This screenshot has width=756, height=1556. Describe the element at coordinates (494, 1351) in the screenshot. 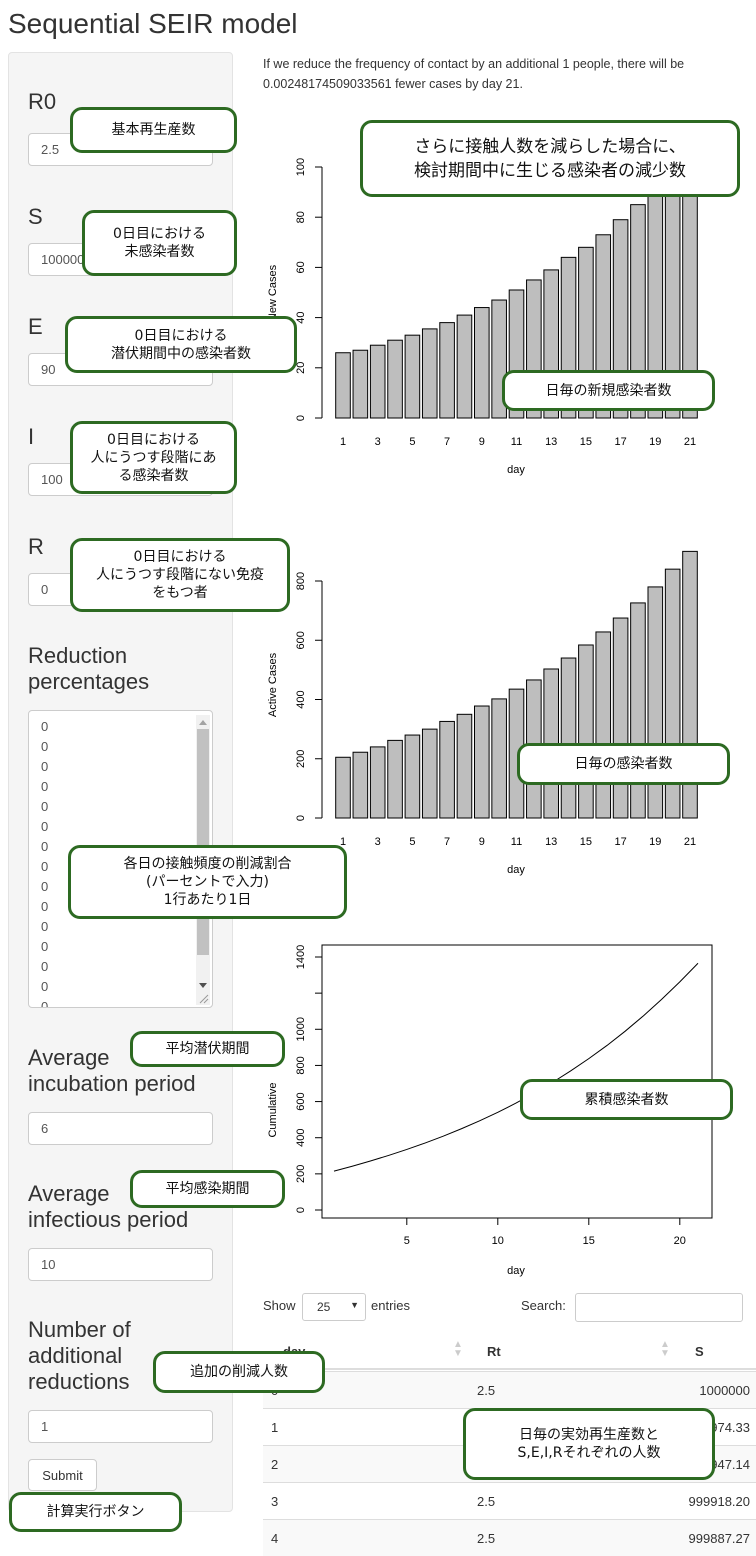

I see `column-header-rt: Rt` at that location.